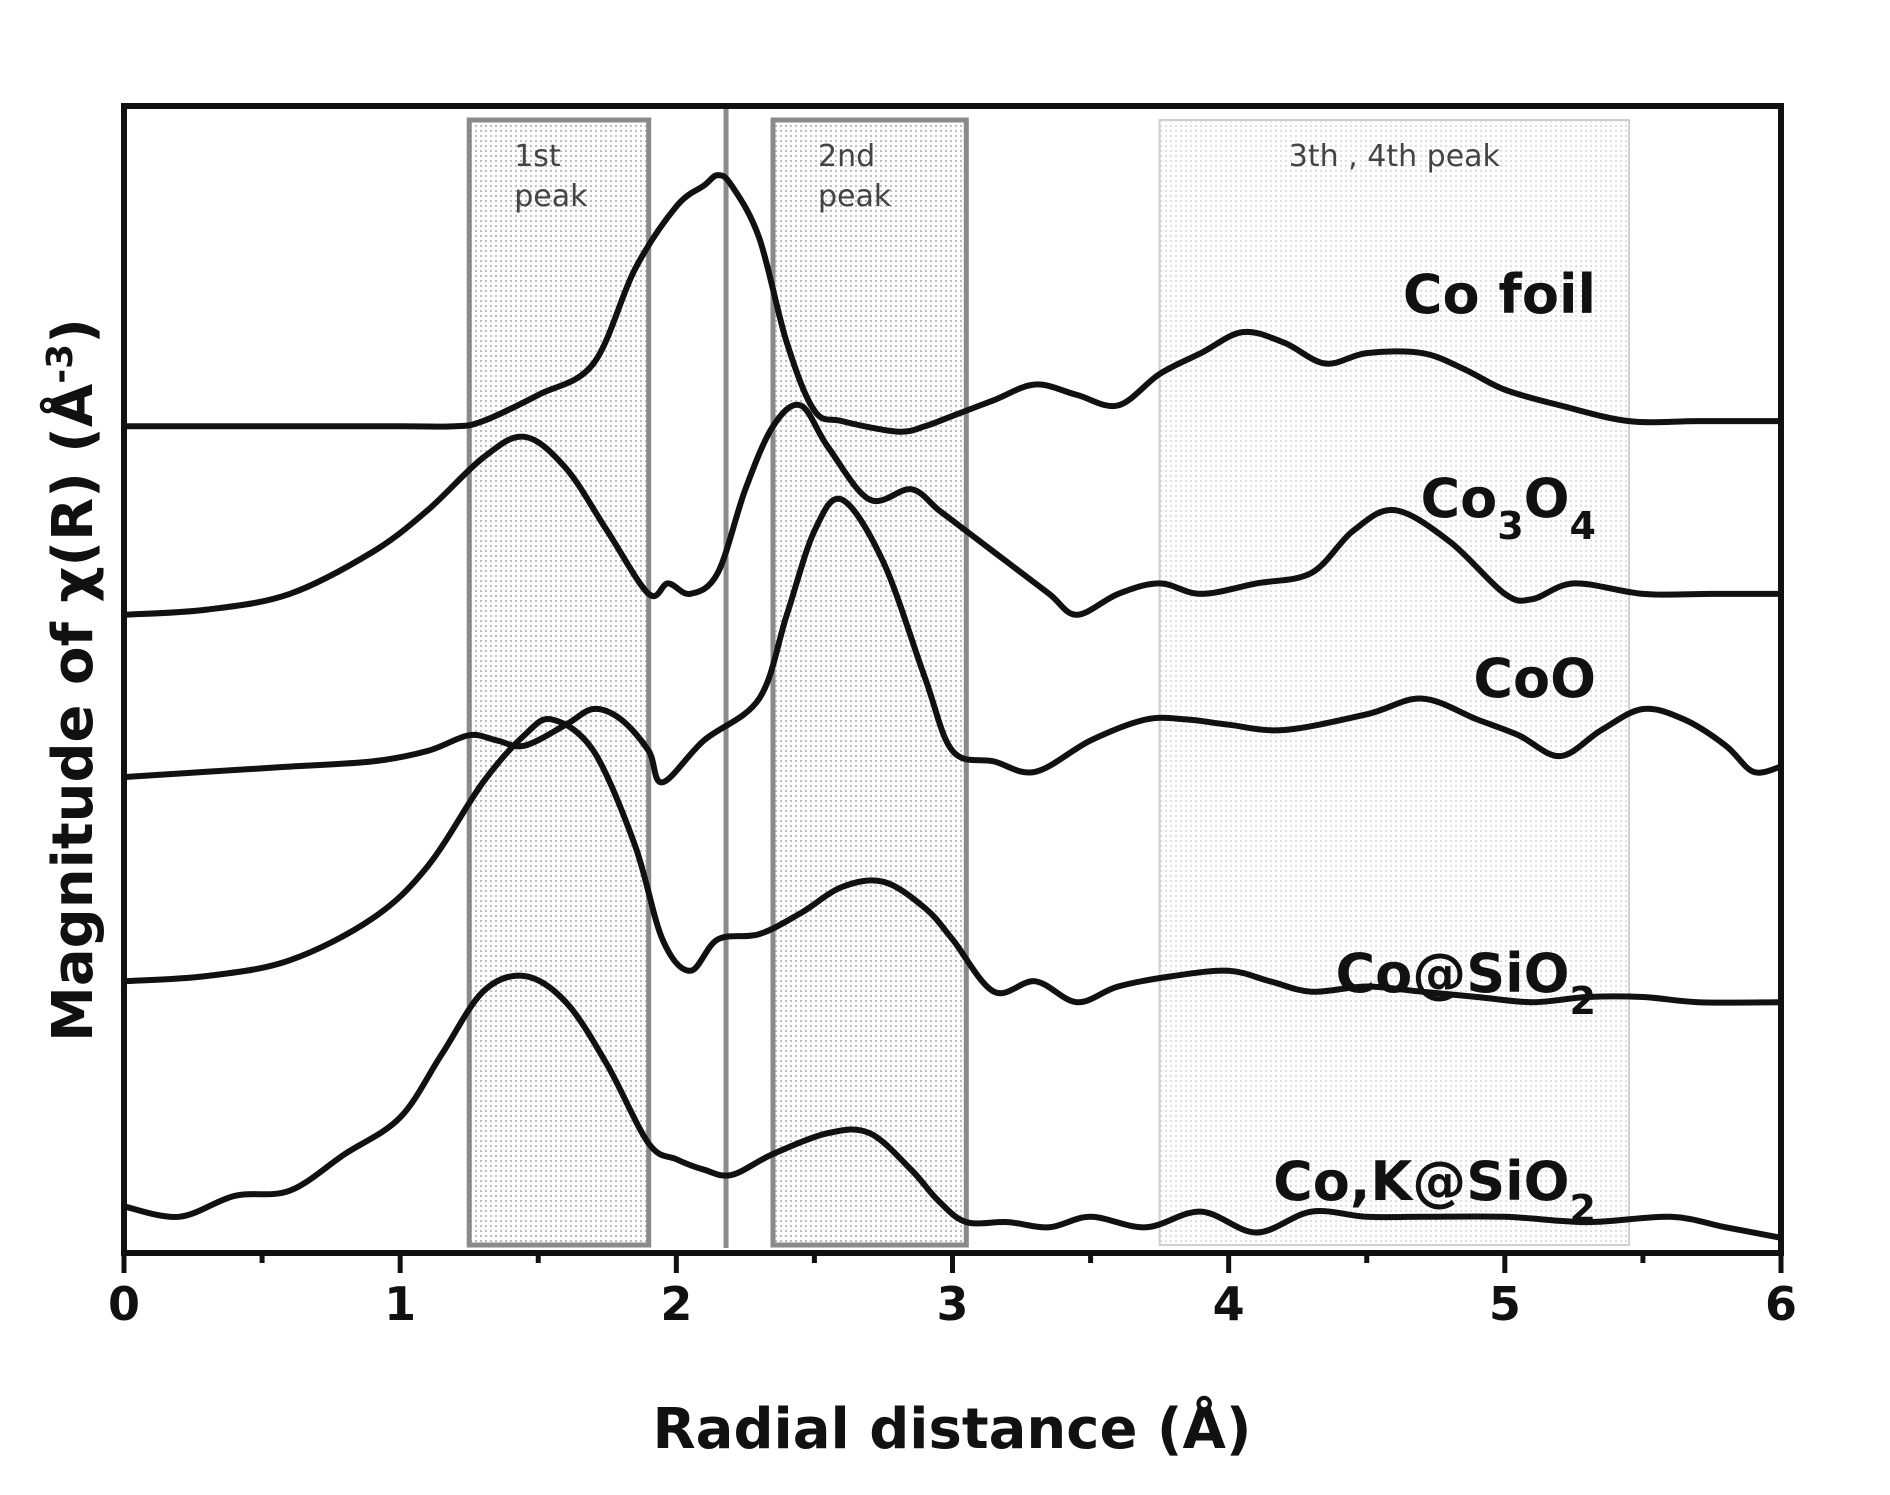 Image resolution: width=1890 pixels, height=1495 pixels. What do you see at coordinates (869, 682) in the screenshot?
I see `region-second-peak` at bounding box center [869, 682].